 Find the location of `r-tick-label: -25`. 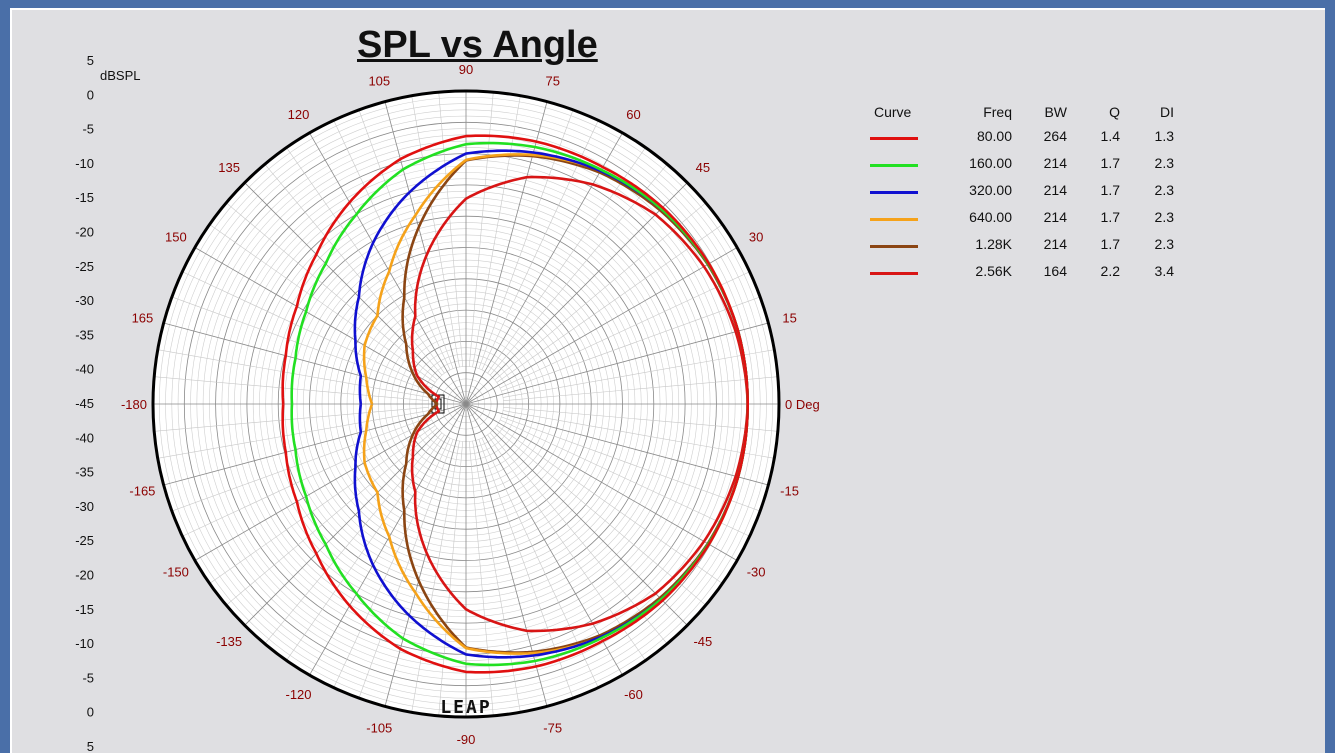

r-tick-label: -25 is located at coordinates (84, 266).